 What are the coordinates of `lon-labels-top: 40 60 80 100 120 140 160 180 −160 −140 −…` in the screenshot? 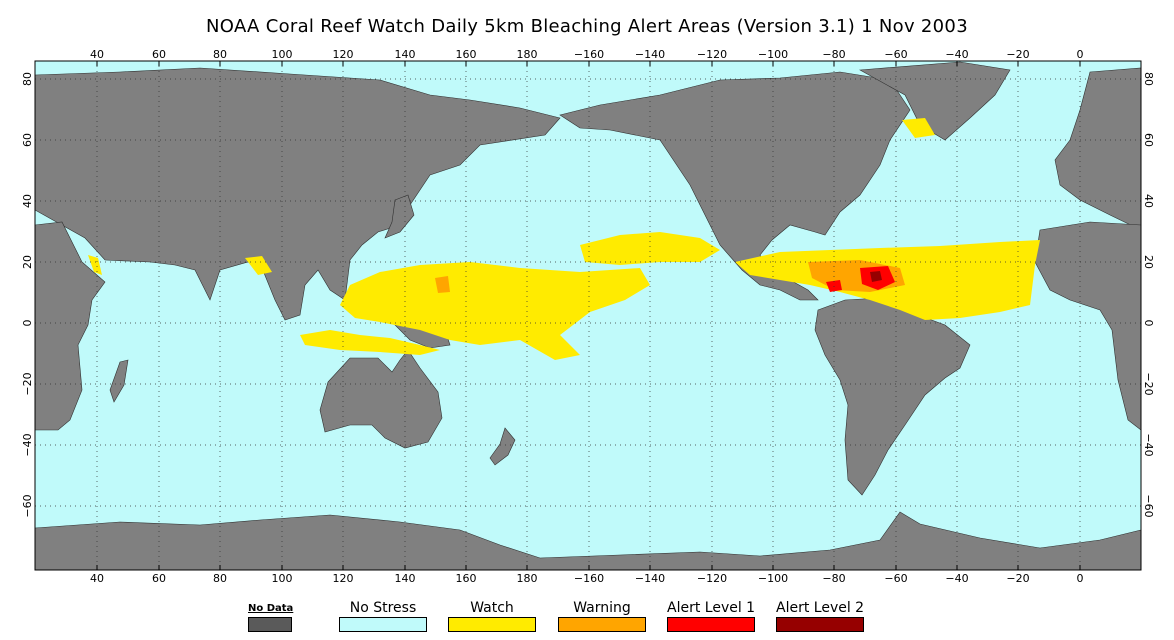 It's located at (587, 54).